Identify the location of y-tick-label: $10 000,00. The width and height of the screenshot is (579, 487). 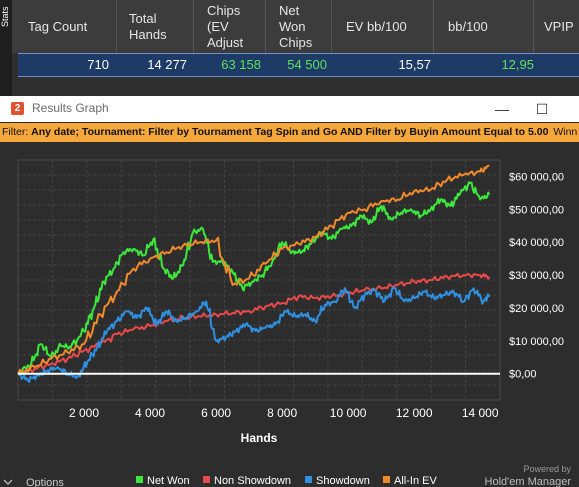
(536, 342).